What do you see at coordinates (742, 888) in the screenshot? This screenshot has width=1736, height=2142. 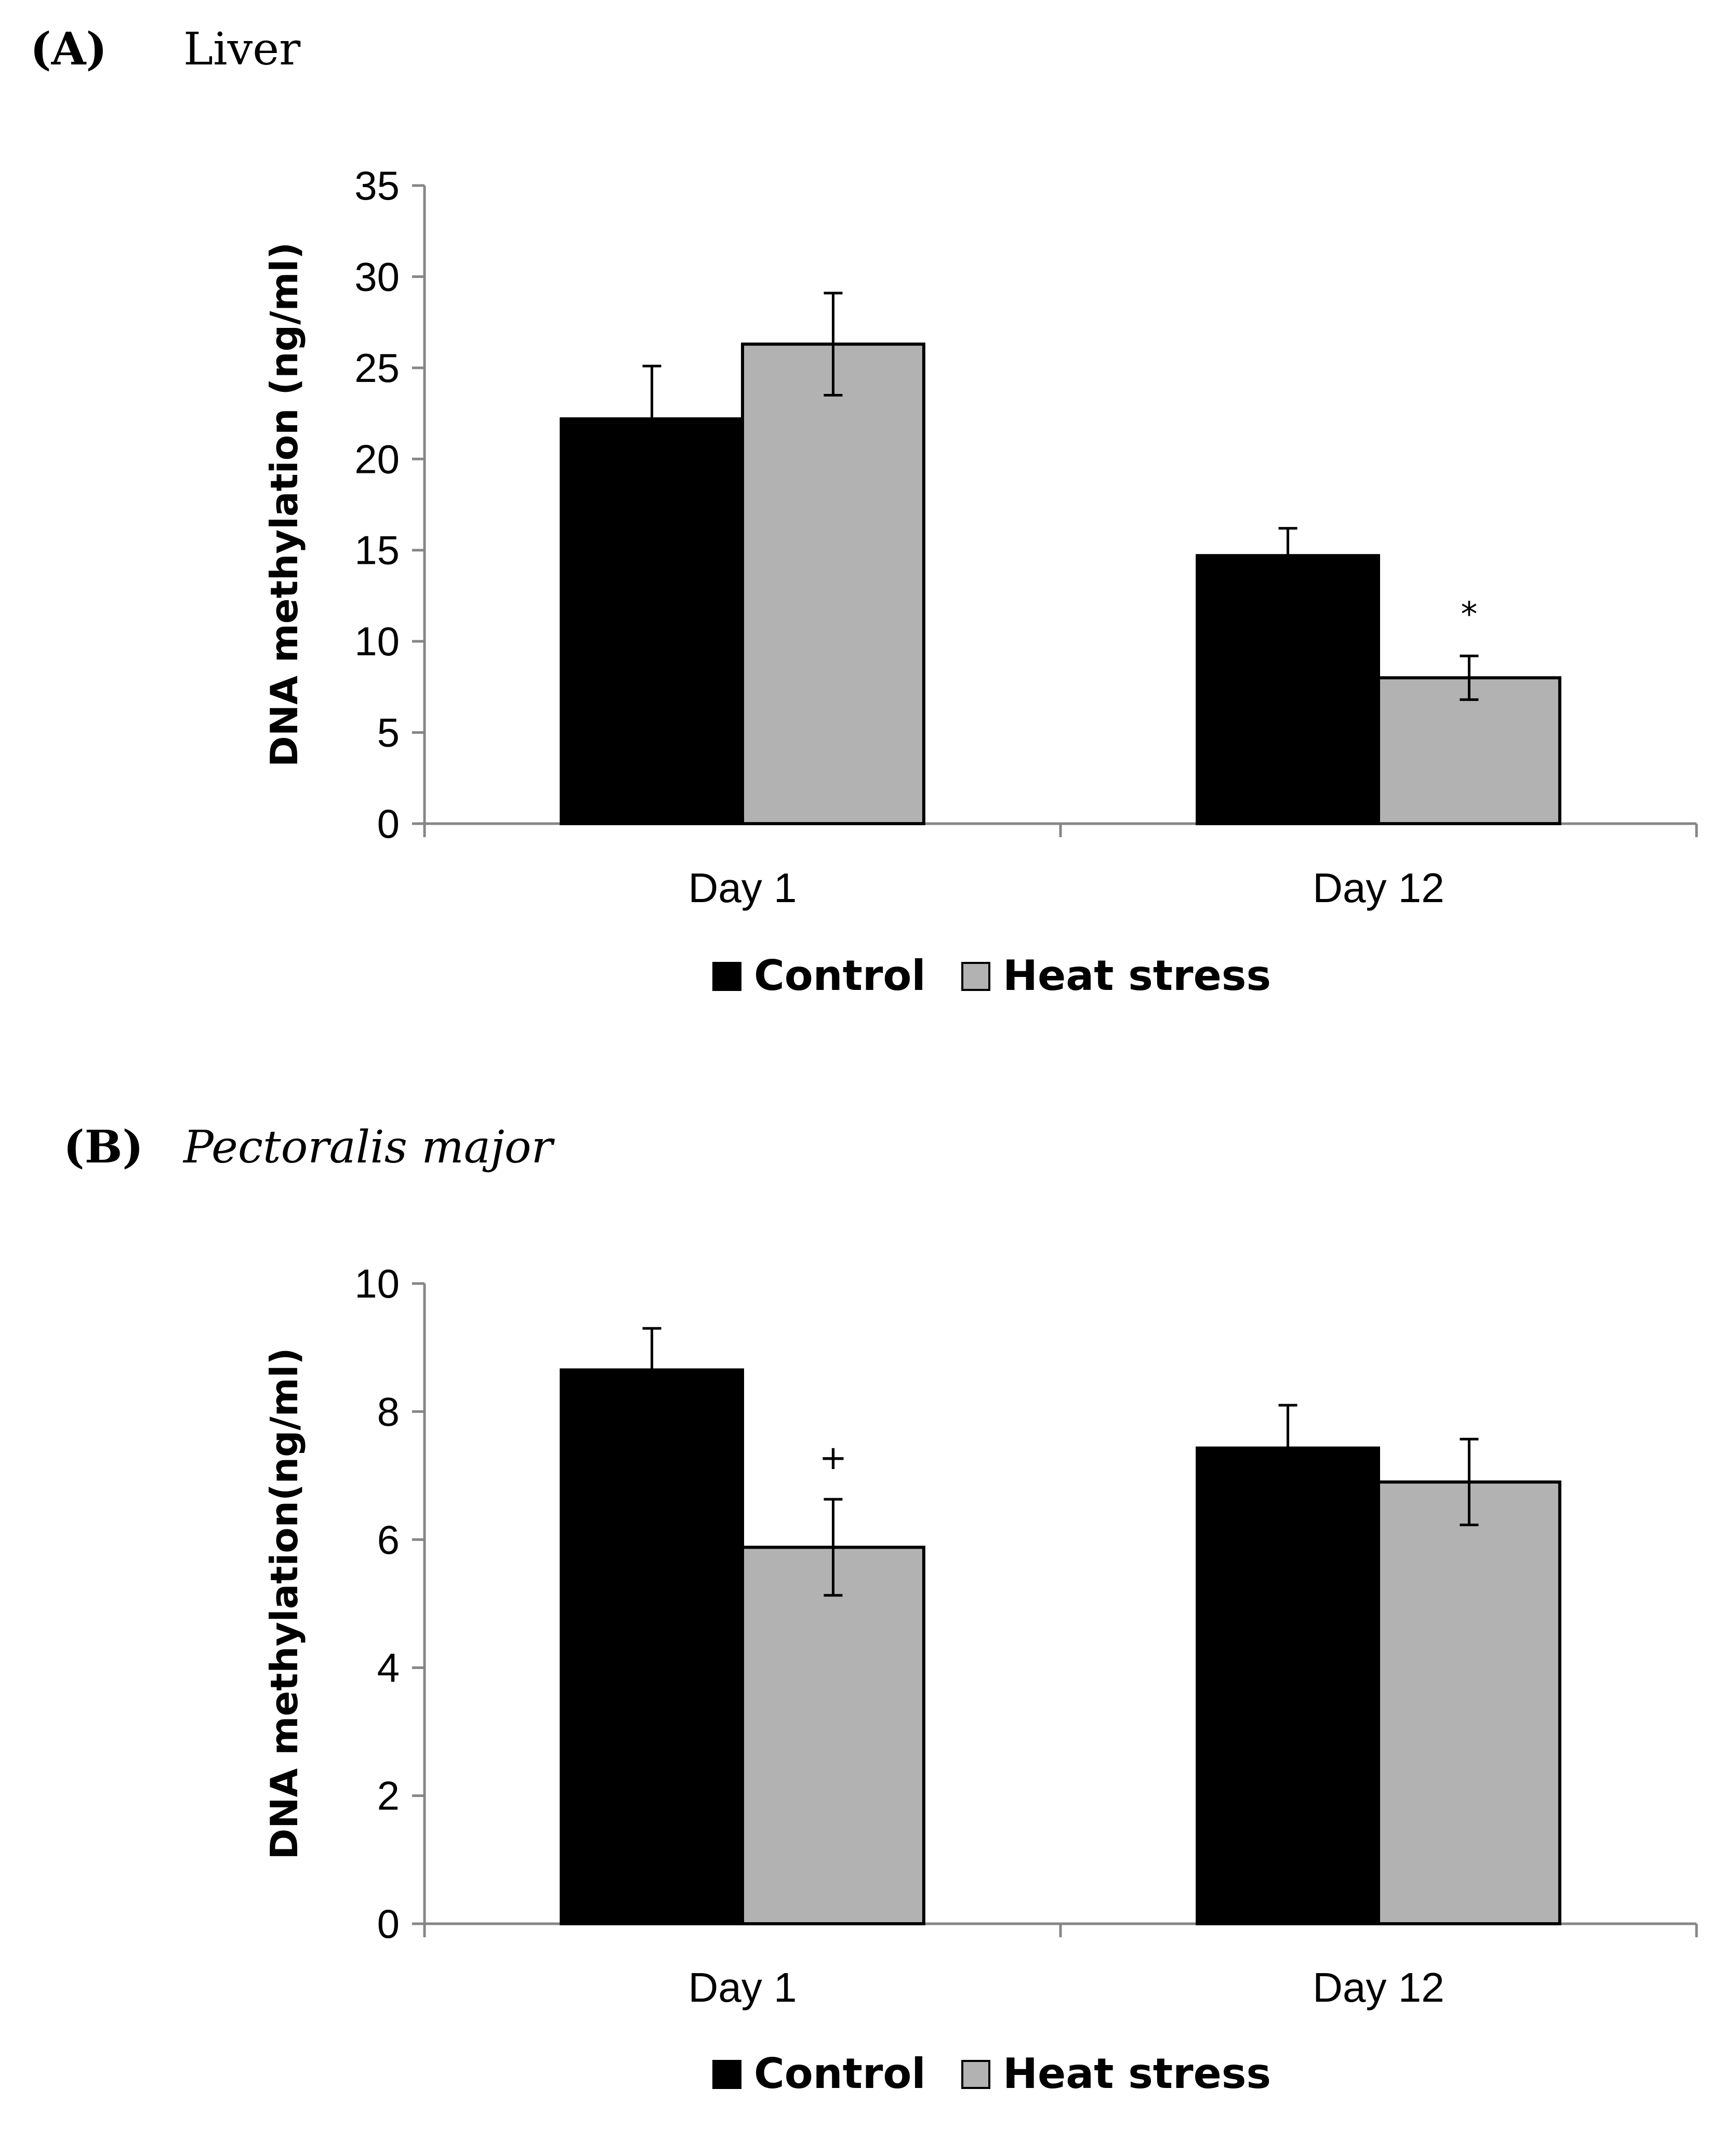 I see `panel-a-category-label: Day 1` at bounding box center [742, 888].